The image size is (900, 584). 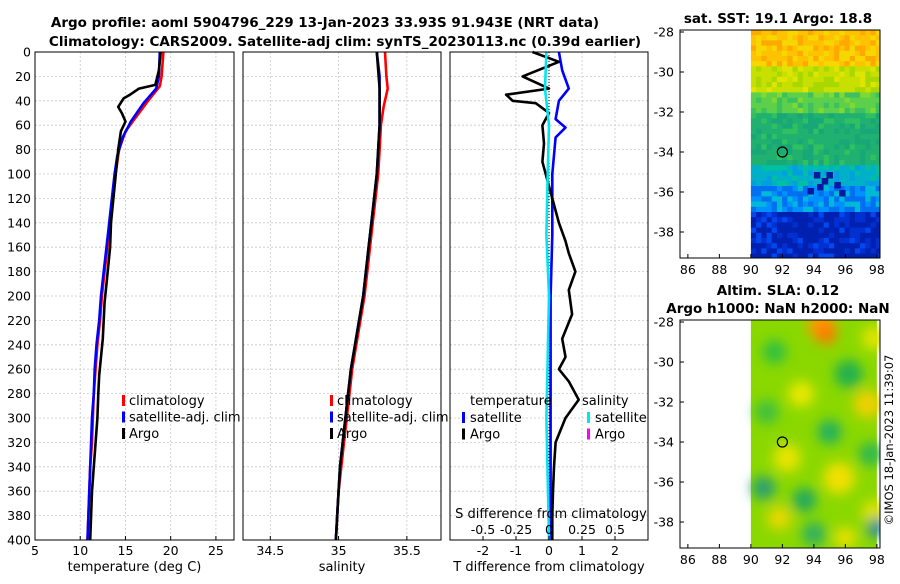 What do you see at coordinates (393, 418) in the screenshot?
I see `legend-entry: satellite-adj. clim` at bounding box center [393, 418].